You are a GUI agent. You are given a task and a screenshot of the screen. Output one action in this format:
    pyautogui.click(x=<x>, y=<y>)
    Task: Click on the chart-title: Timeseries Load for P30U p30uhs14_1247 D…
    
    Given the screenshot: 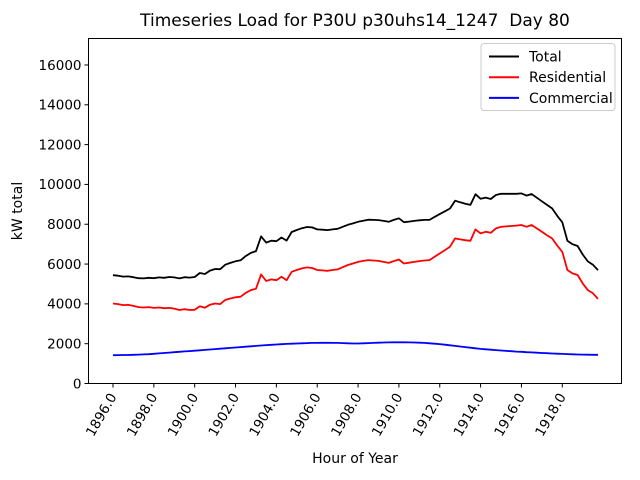 What is the action you would take?
    pyautogui.click(x=354, y=21)
    